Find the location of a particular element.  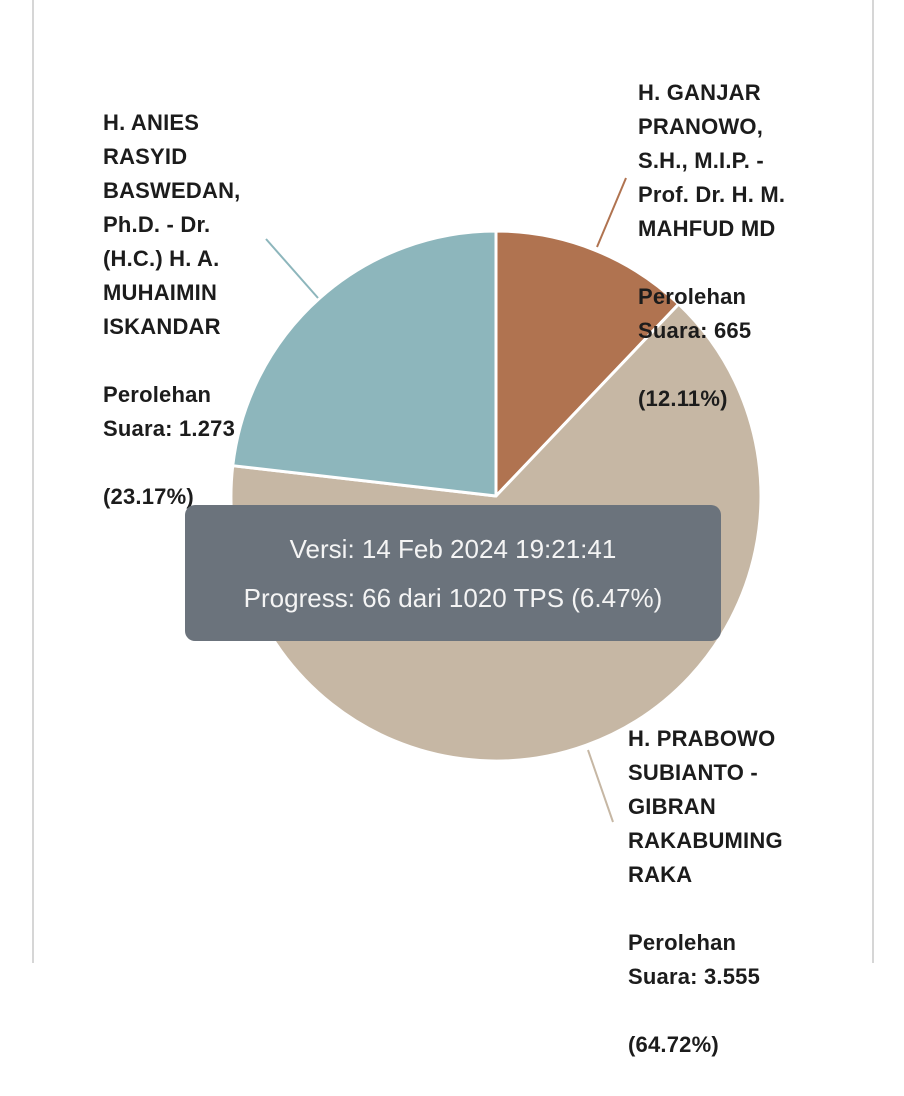

card-left-border is located at coordinates (33, 481).